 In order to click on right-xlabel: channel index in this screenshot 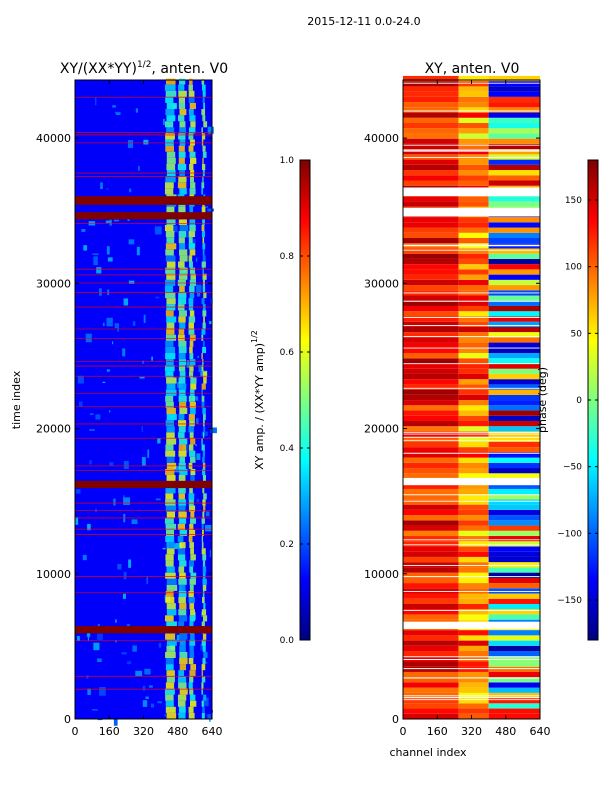, I will do `click(428, 752)`.